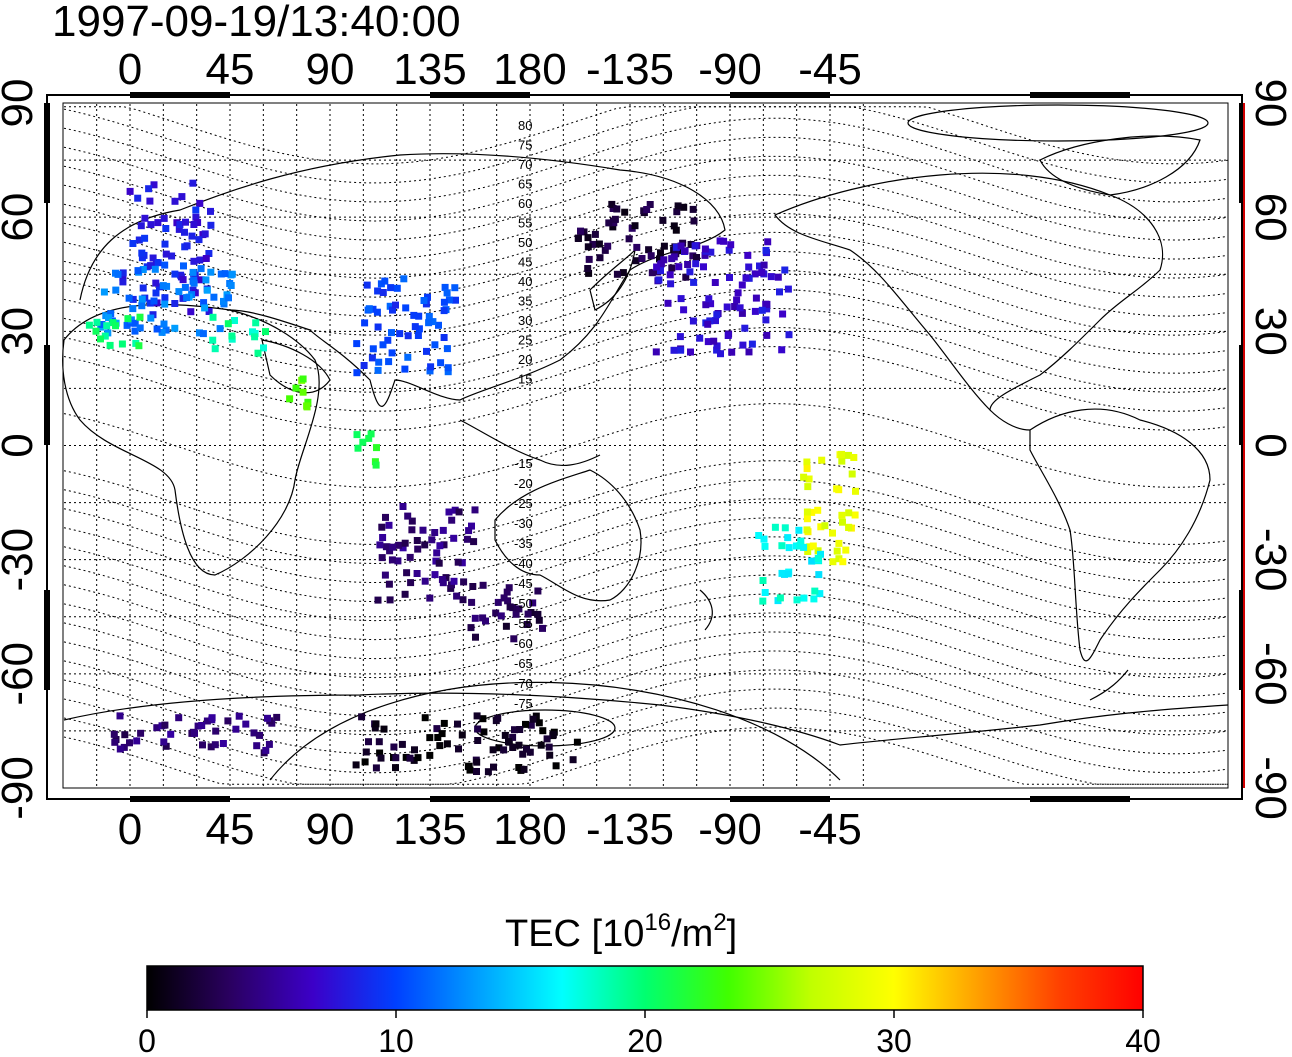 The width and height of the screenshot is (1292, 1057). What do you see at coordinates (525, 320) in the screenshot?
I see `contour-label: 30` at bounding box center [525, 320].